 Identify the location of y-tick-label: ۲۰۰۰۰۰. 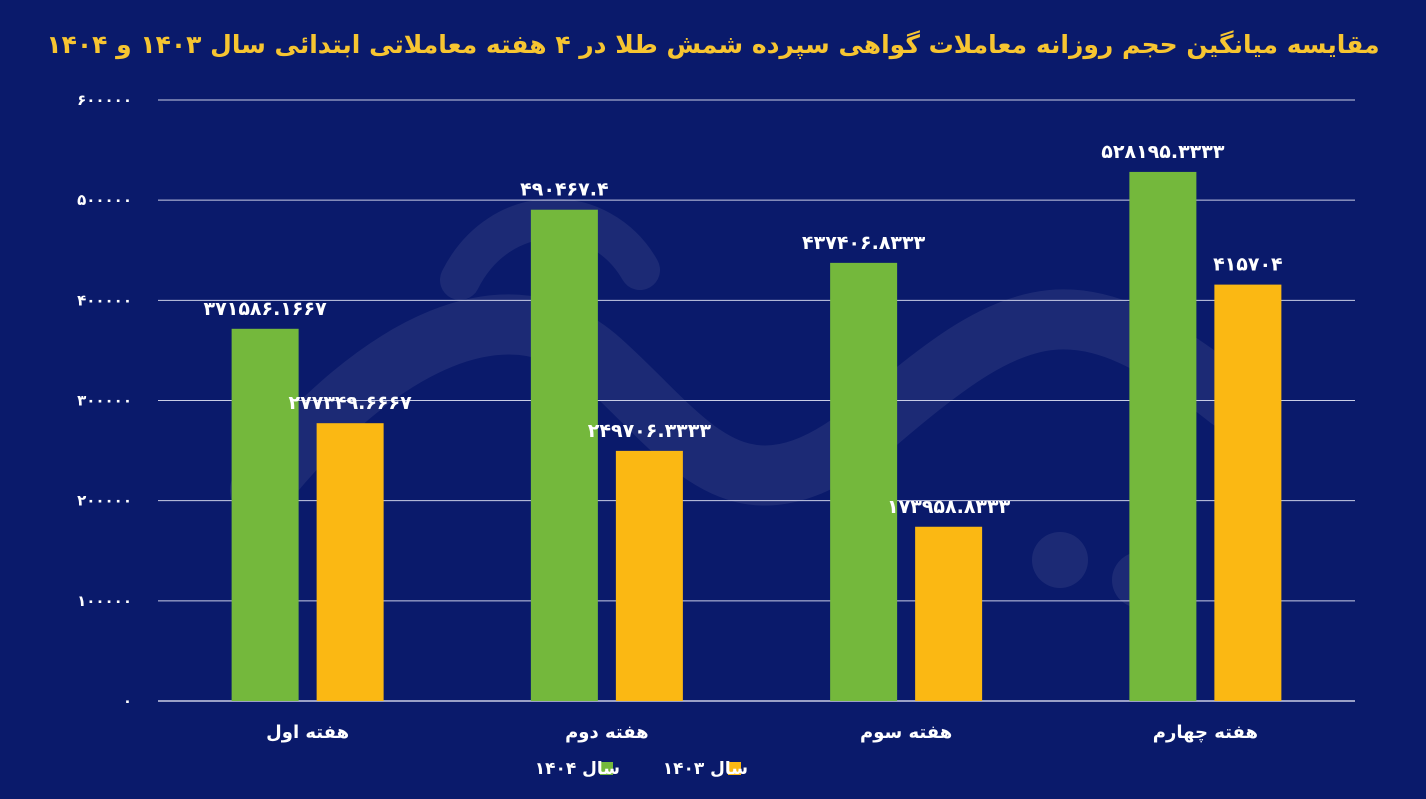
(104, 501).